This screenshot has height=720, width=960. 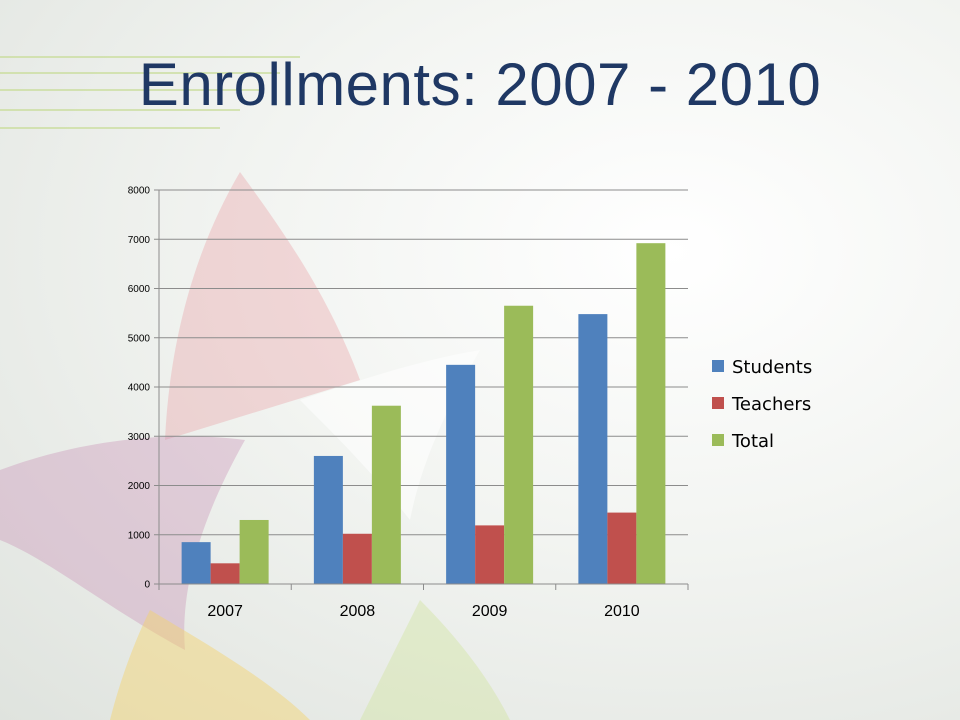 What do you see at coordinates (357, 558) in the screenshot?
I see `bar-teachers-2008` at bounding box center [357, 558].